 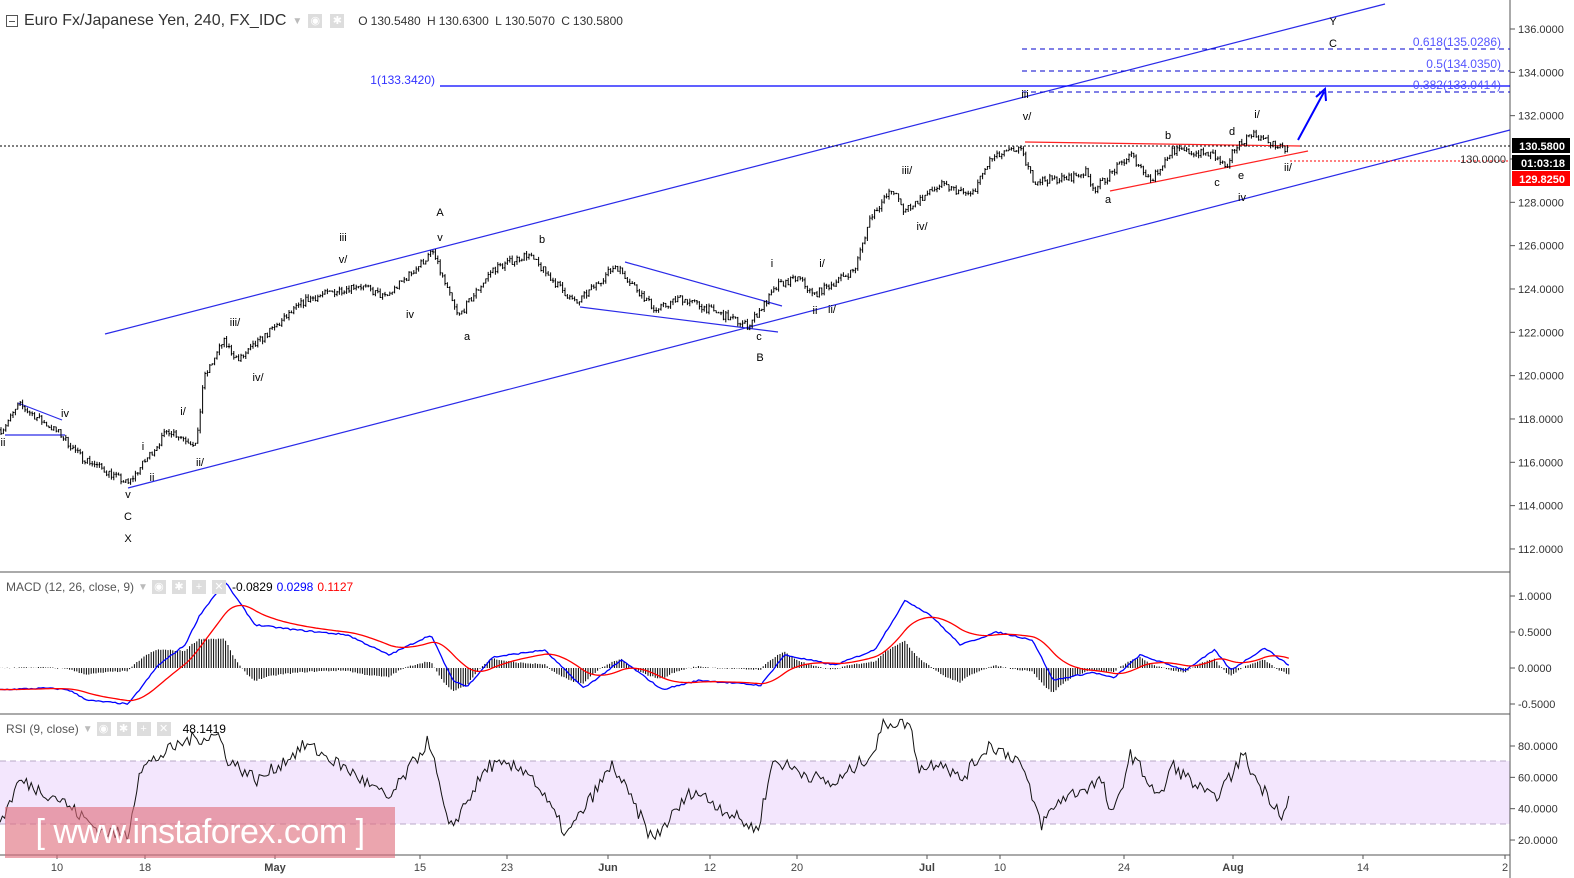 I want to click on price-tick-label: 122.0000, so click(x=1541, y=333).